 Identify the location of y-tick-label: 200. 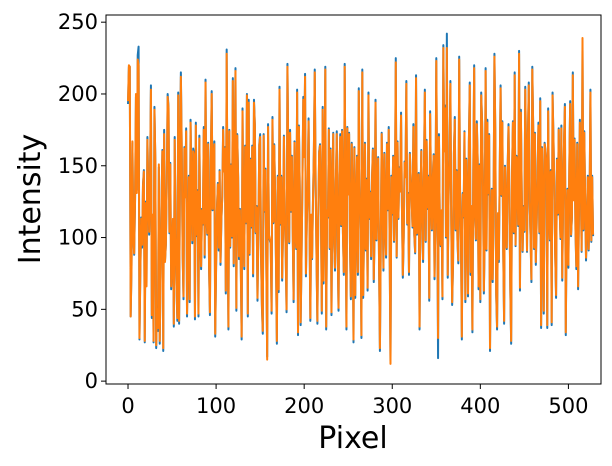
(78, 94).